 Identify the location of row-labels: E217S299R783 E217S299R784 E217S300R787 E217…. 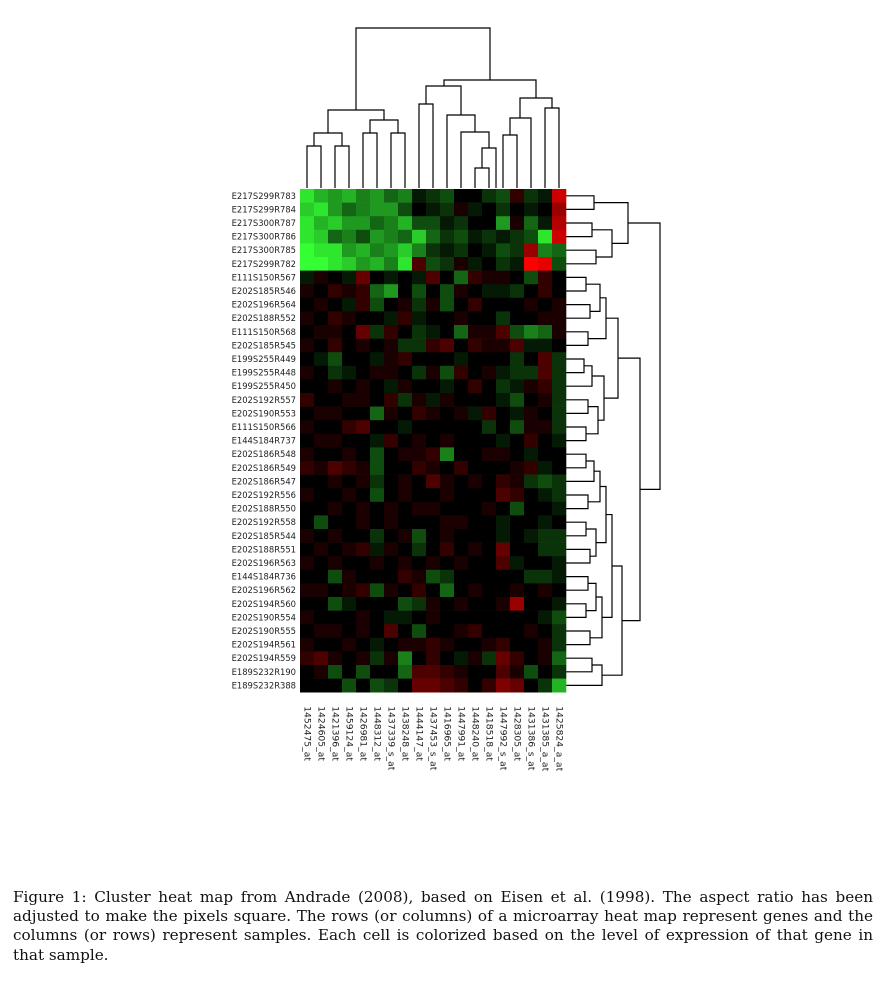
(264, 441).